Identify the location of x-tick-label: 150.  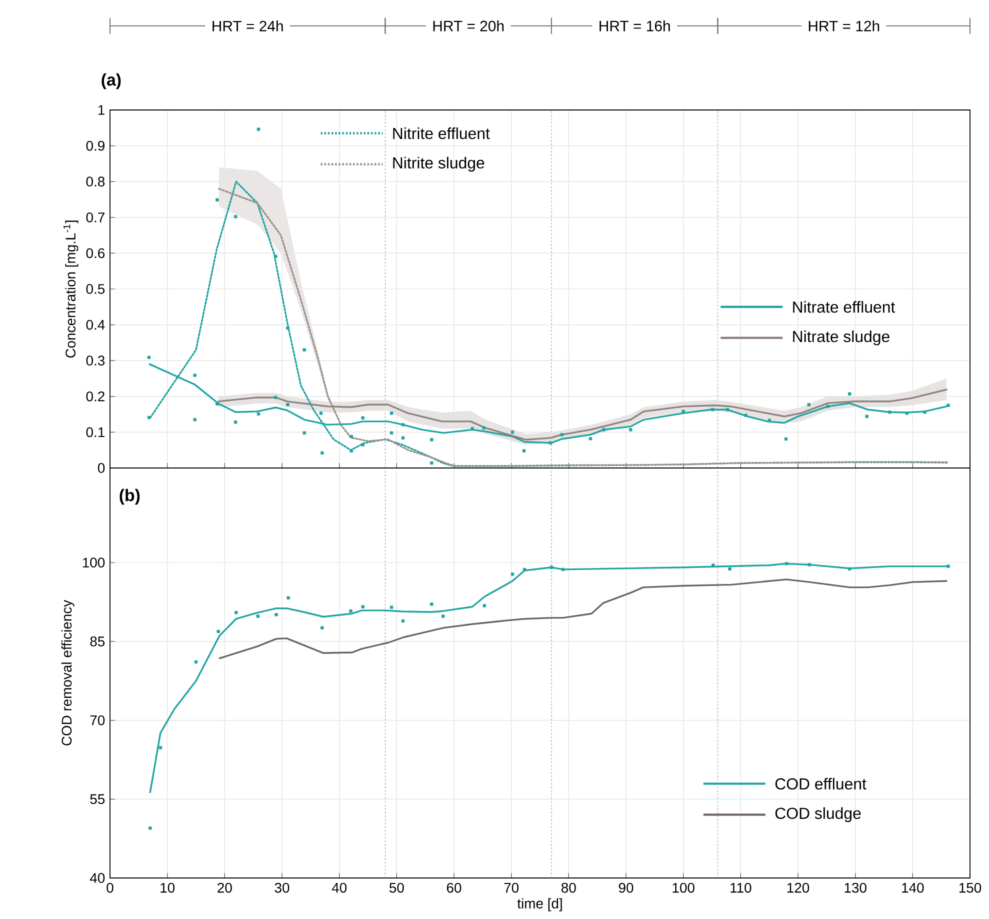
(970, 887).